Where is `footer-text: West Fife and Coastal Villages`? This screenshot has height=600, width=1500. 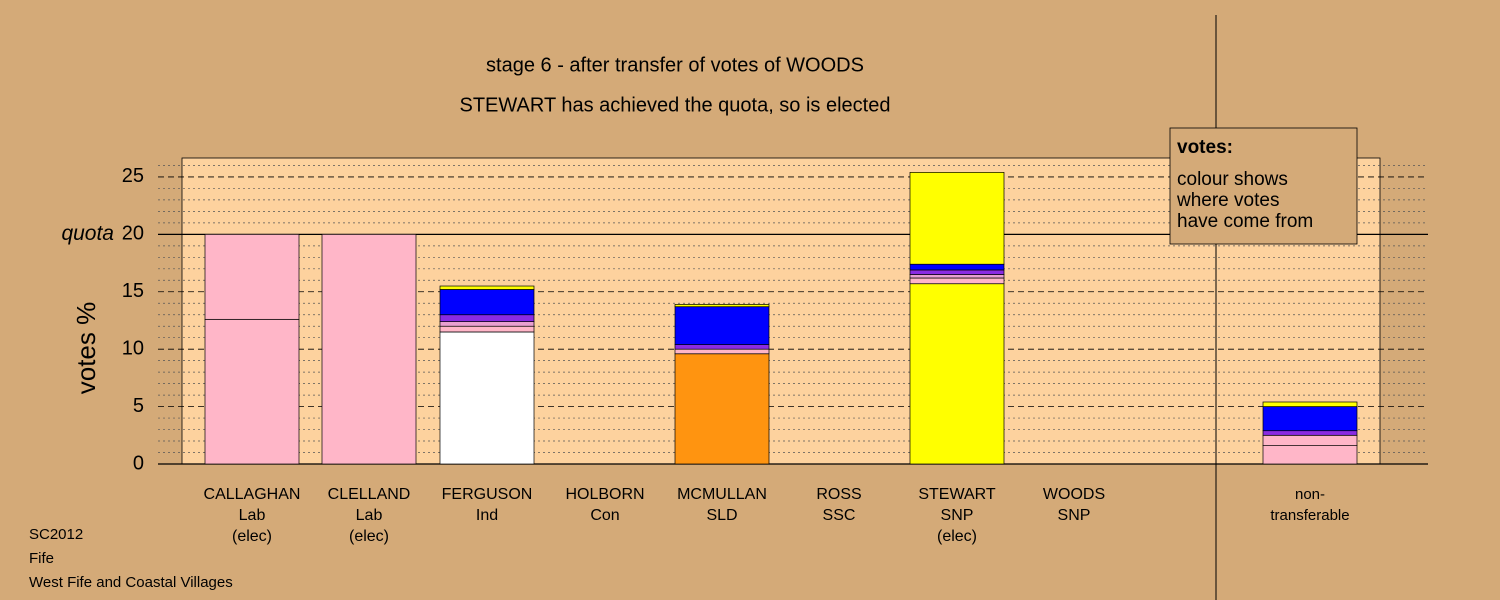 footer-text: West Fife and Coastal Villages is located at coordinates (131, 582).